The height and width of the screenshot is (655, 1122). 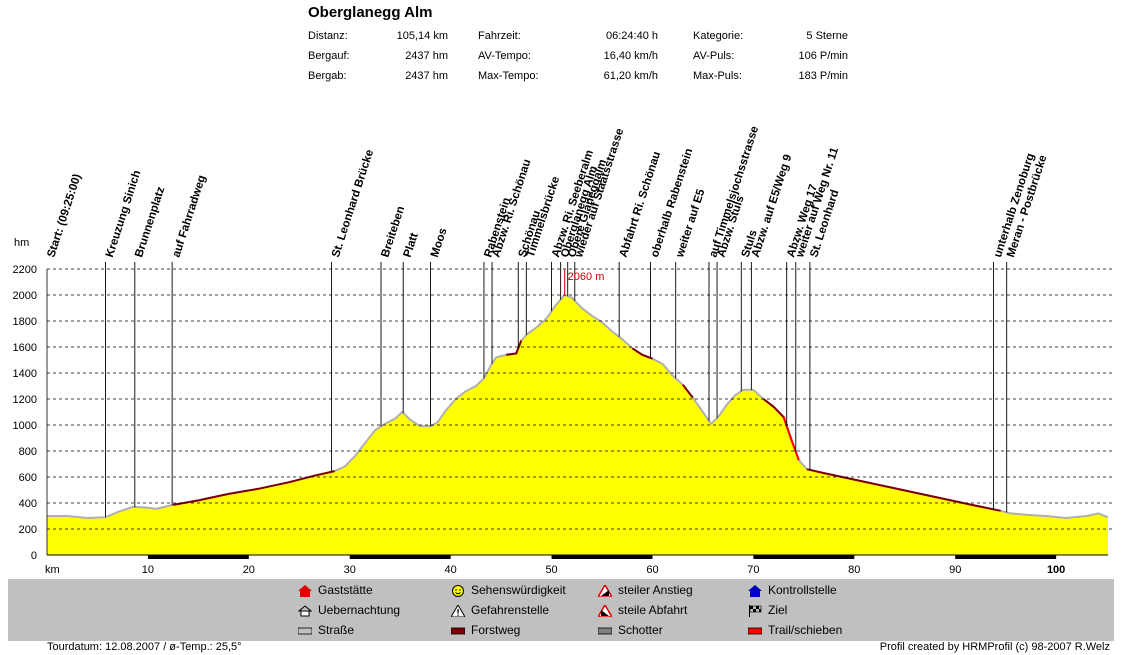 What do you see at coordinates (827, 36) in the screenshot?
I see `stat-value: 5 Sterne` at bounding box center [827, 36].